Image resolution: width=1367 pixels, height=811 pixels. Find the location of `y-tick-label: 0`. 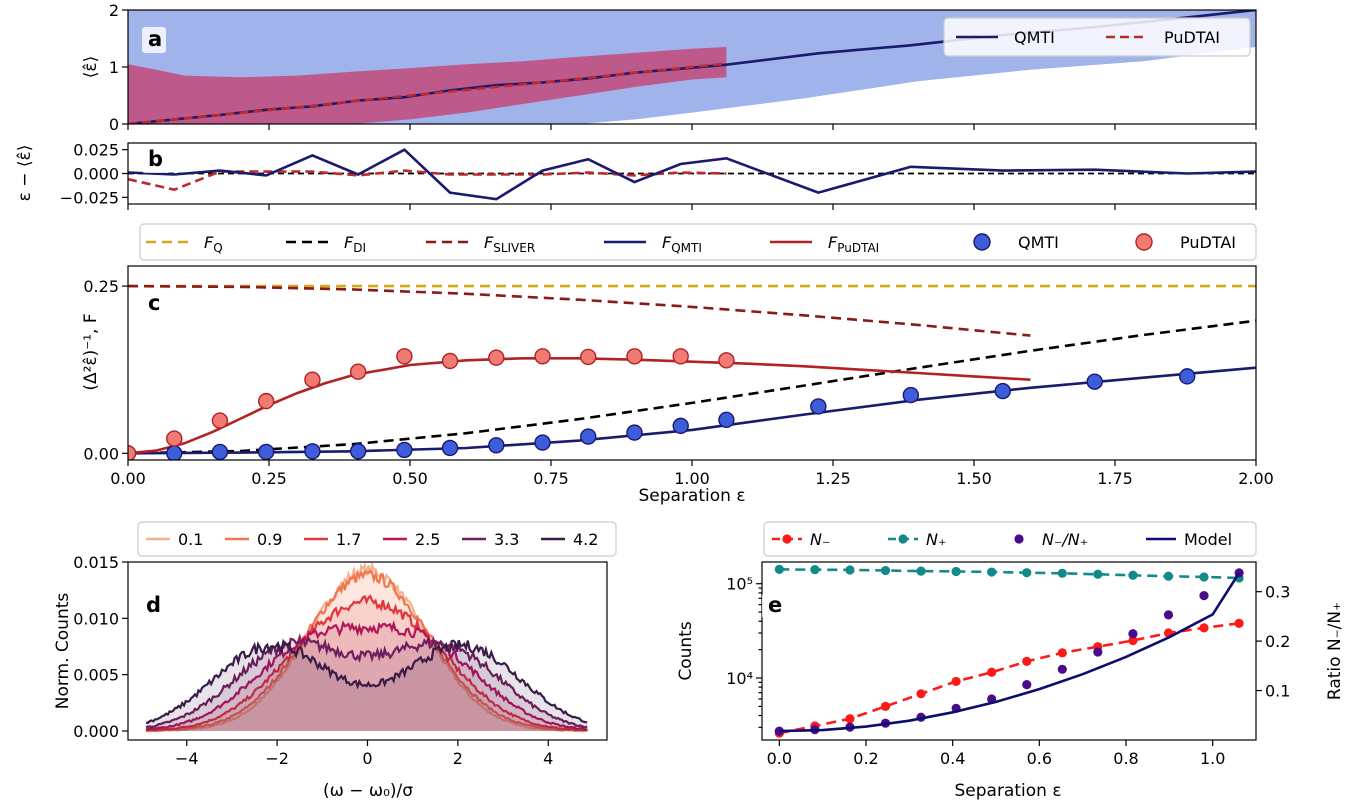

y-tick-label: 0 is located at coordinates (114, 124).